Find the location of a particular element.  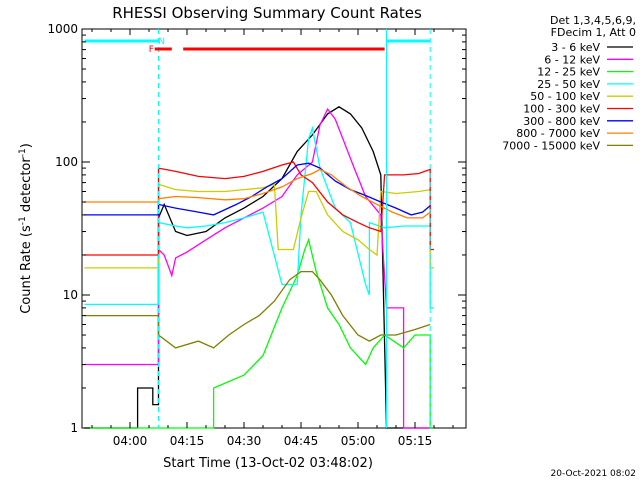

legend-label-8: 800 - 7000 keV is located at coordinates (558, 133).